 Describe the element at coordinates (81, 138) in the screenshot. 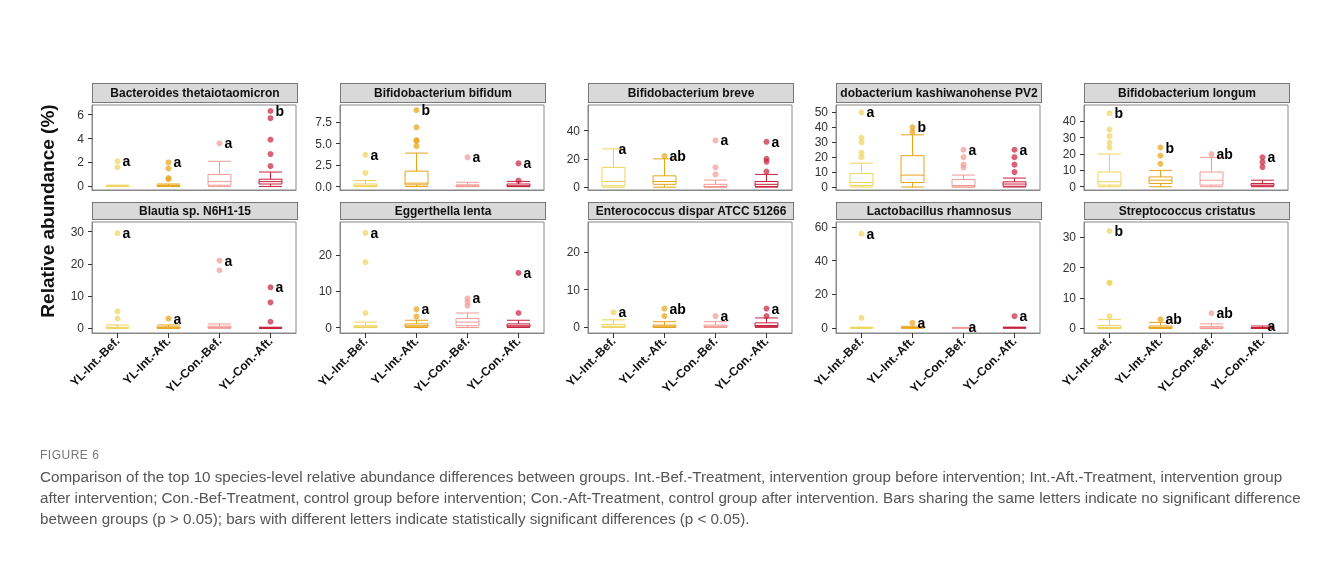

I see `y-tick-label: 4` at that location.